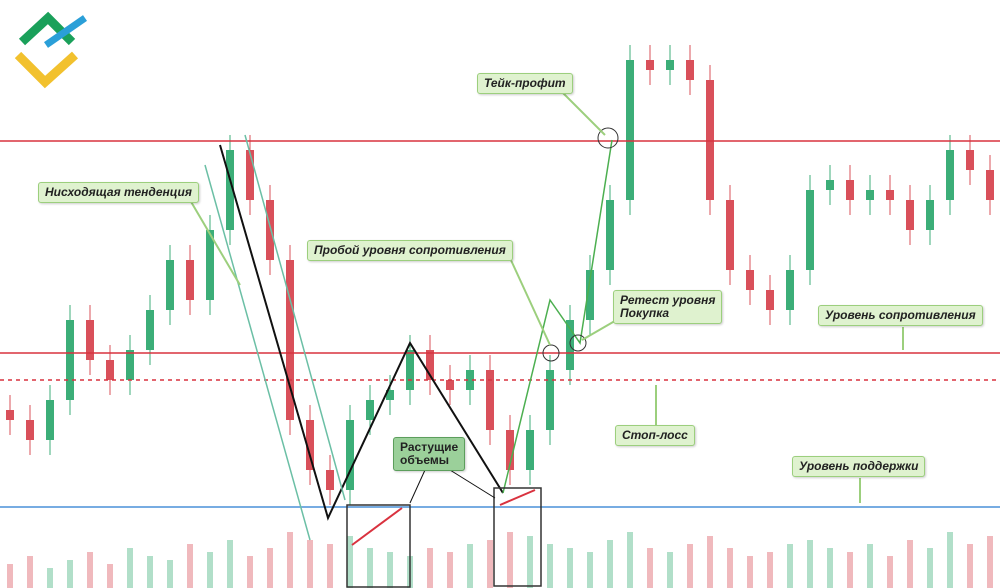  I want to click on annotation-line: Уровень поддержки, so click(859, 466).